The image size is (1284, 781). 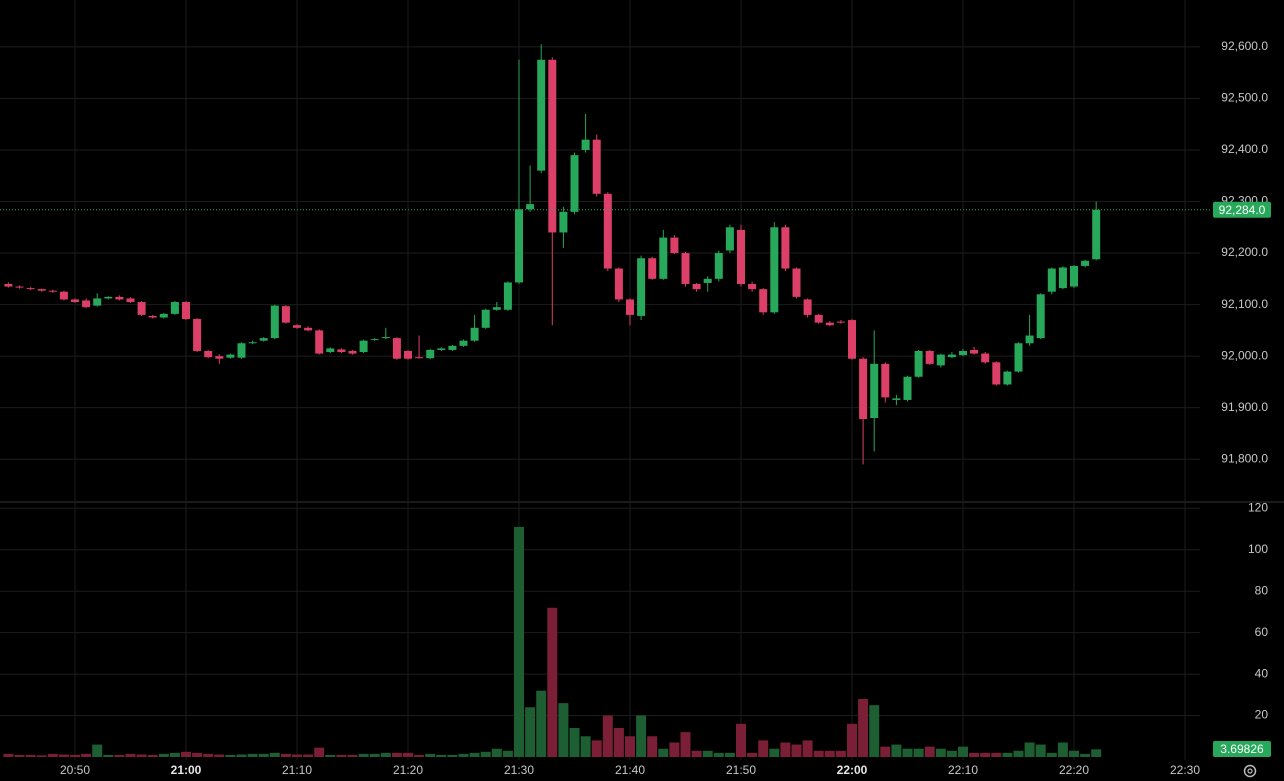 I want to click on settings-icon, so click(x=1250, y=771).